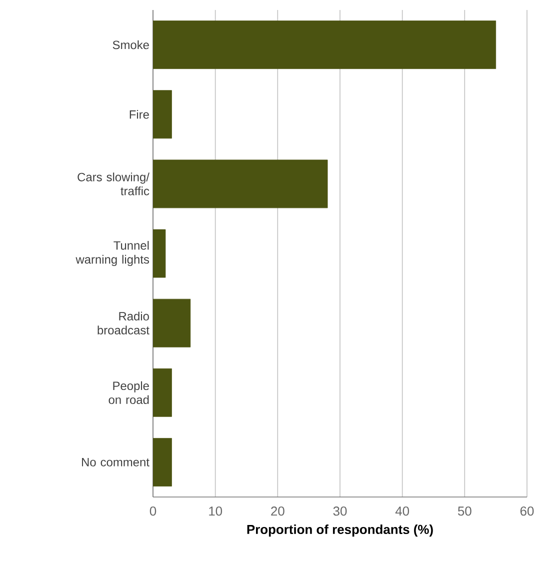 This screenshot has width=544, height=564. What do you see at coordinates (116, 462) in the screenshot?
I see `y-tick-label: No comment` at bounding box center [116, 462].